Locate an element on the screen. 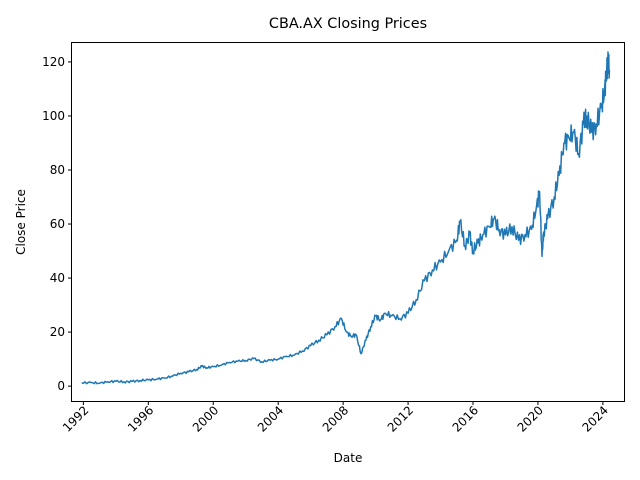  y-tick-label: 20 is located at coordinates (57, 332).